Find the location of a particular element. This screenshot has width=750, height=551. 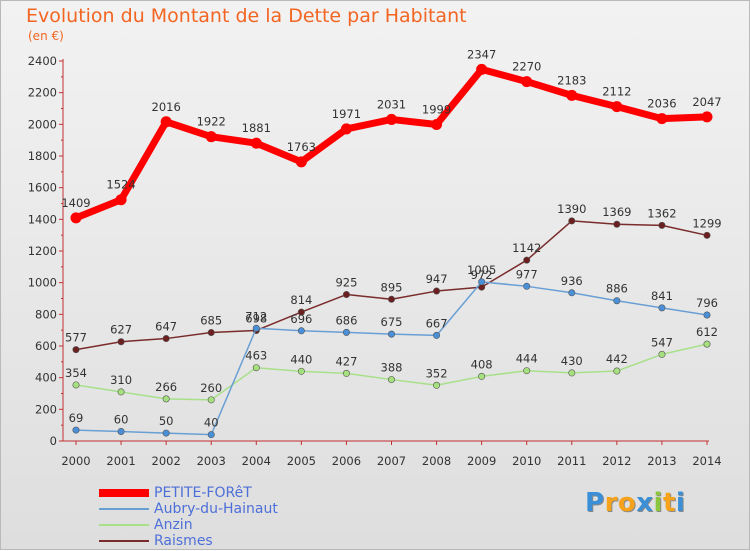

data-label: 947 is located at coordinates (437, 279).